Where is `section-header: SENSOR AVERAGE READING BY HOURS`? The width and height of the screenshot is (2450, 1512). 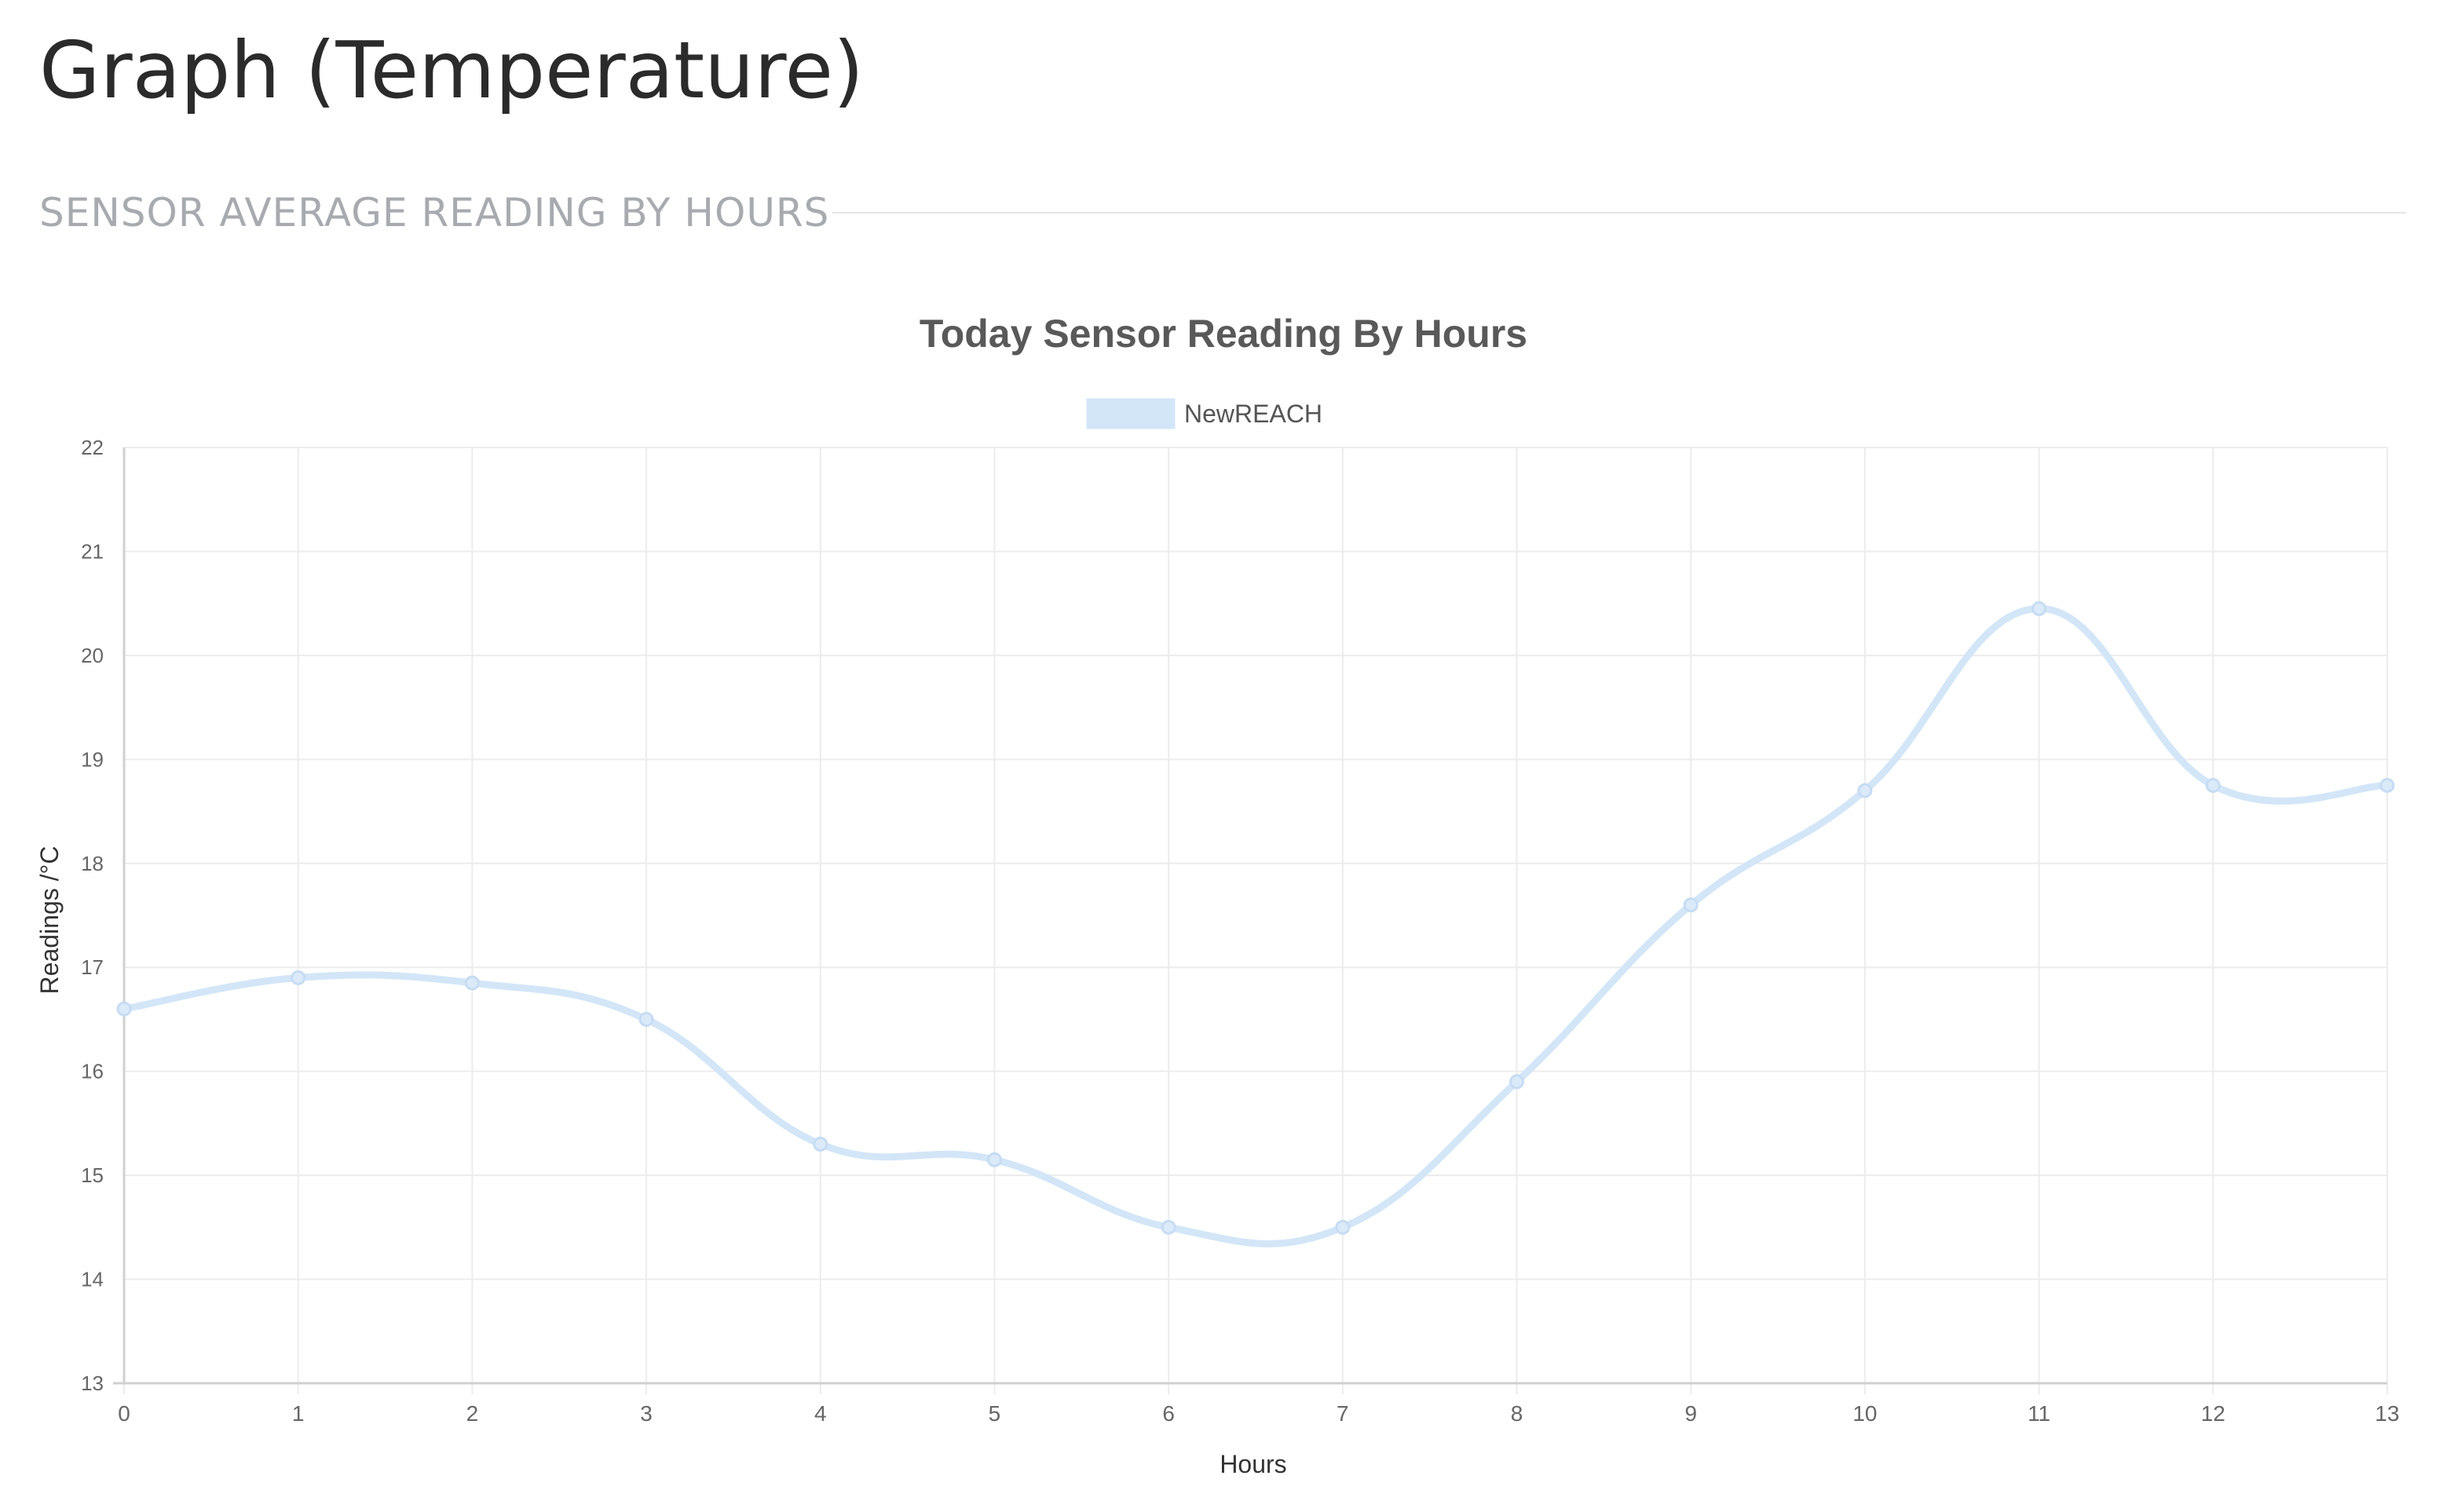 section-header: SENSOR AVERAGE READING BY HOURS is located at coordinates (1222, 212).